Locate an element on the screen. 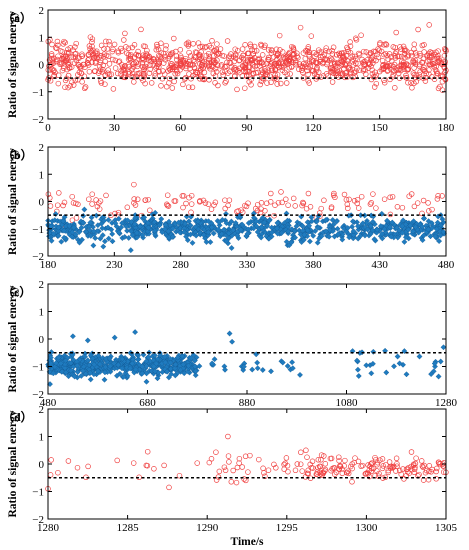  x-tick-label: 1305 is located at coordinates (446, 528).